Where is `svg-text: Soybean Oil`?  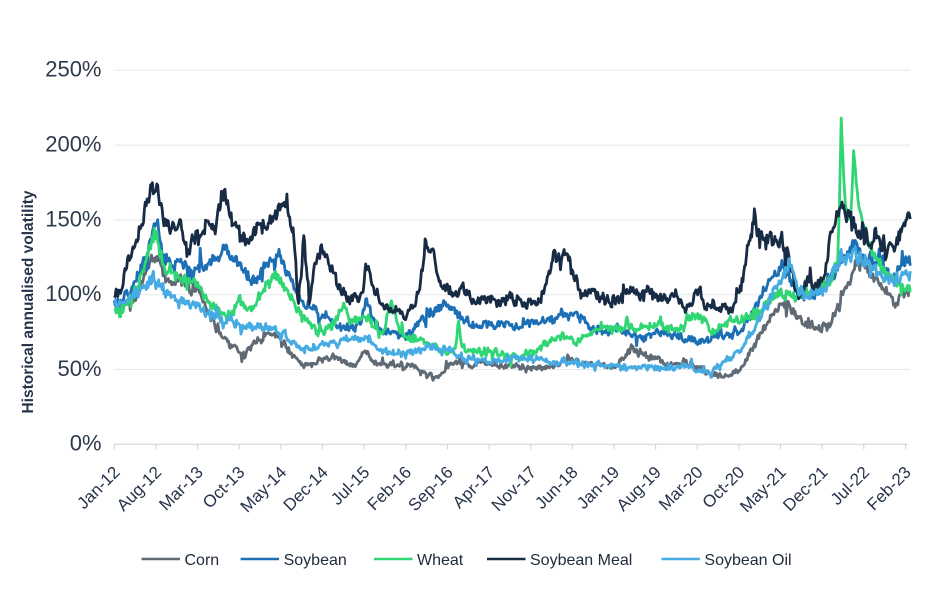
svg-text: Soybean Oil is located at coordinates (747, 560).